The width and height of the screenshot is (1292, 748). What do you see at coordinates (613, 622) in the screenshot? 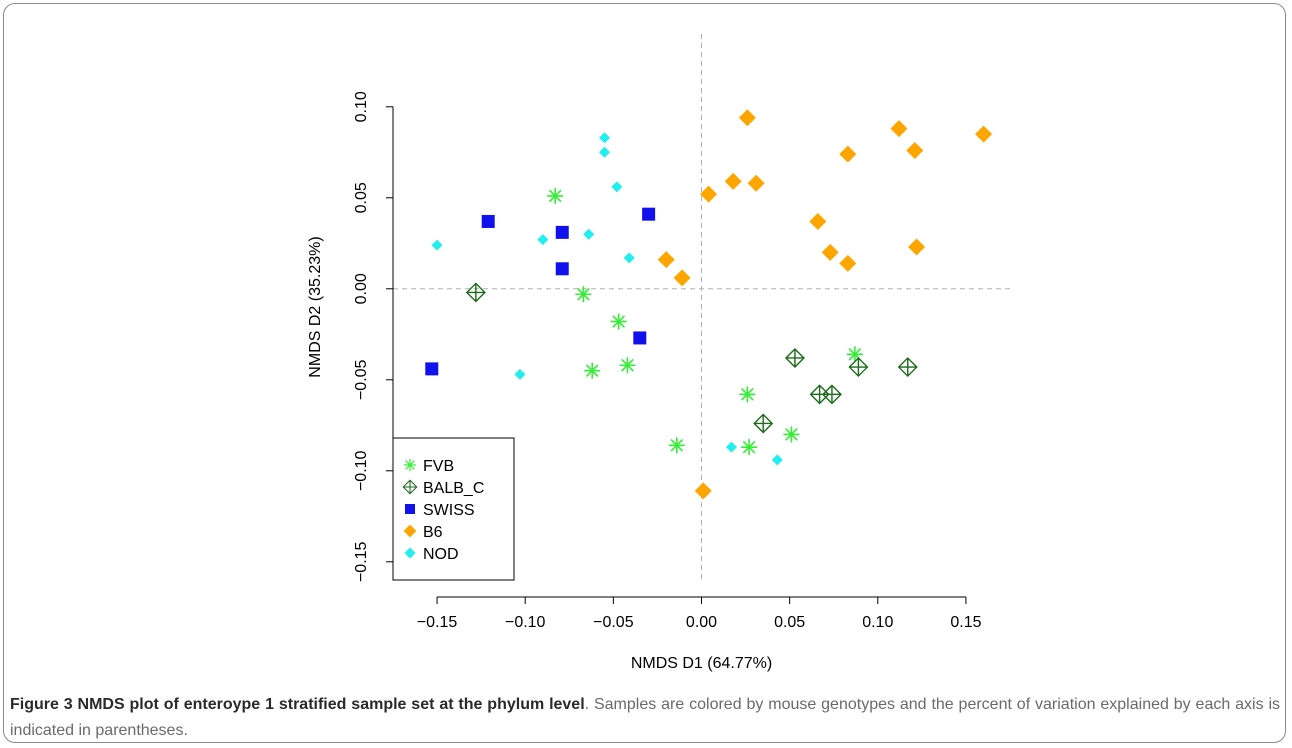
I see `x-tick-label: −0.05` at bounding box center [613, 622].